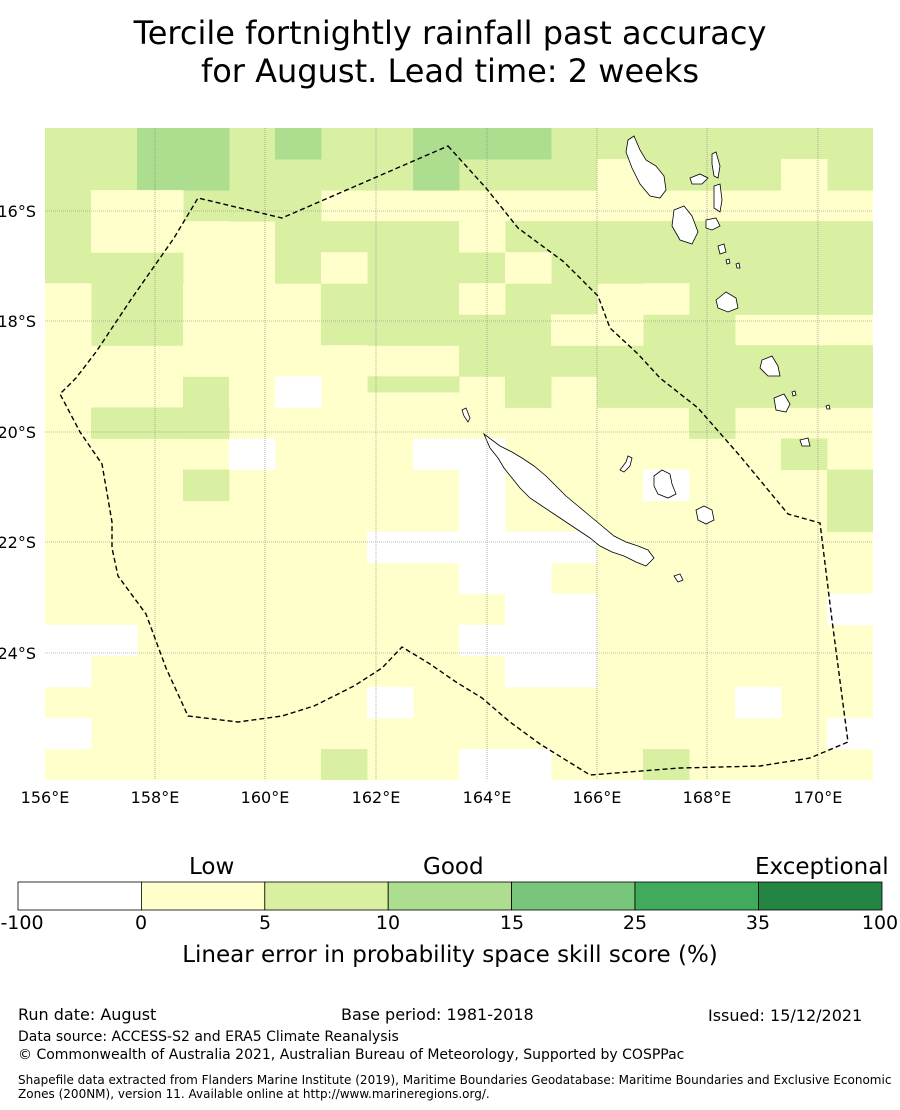  Describe the element at coordinates (727, 302) in the screenshot. I see `vanuatu-efate` at that location.